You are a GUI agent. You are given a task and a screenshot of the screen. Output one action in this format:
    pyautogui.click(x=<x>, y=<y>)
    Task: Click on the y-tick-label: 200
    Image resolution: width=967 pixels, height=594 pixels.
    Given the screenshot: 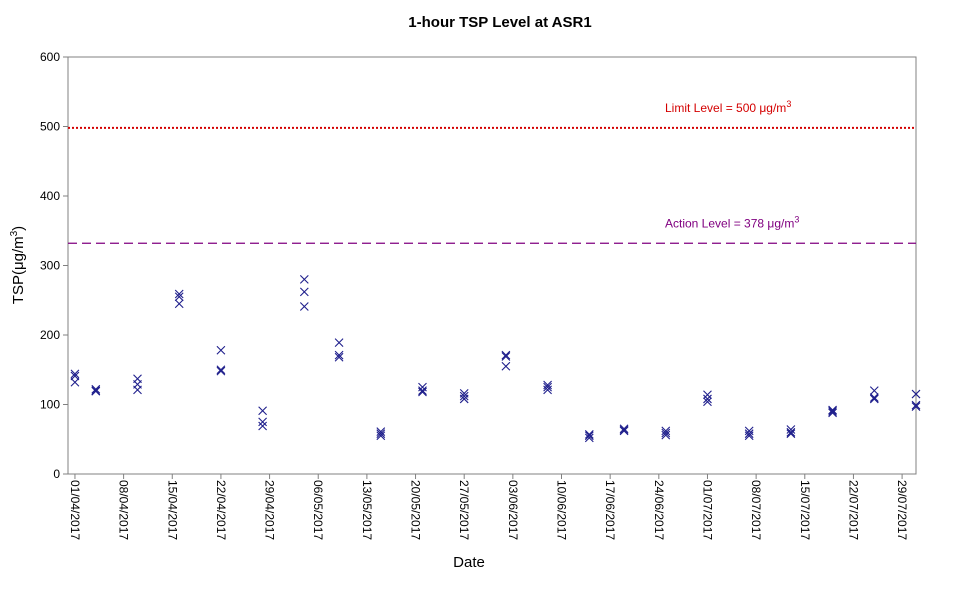 What is the action you would take?
    pyautogui.click(x=50, y=335)
    